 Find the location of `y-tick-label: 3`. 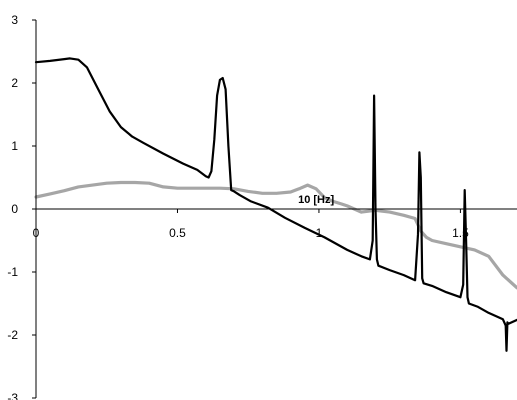

y-tick-label: 3 is located at coordinates (14, 20).